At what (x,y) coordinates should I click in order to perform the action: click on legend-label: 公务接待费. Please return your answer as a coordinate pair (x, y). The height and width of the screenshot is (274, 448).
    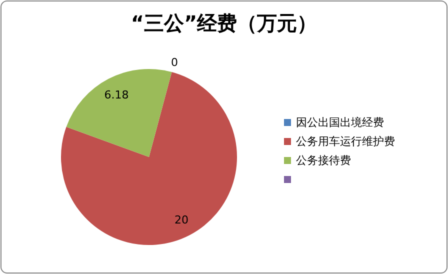
    Looking at the image, I should click on (323, 160).